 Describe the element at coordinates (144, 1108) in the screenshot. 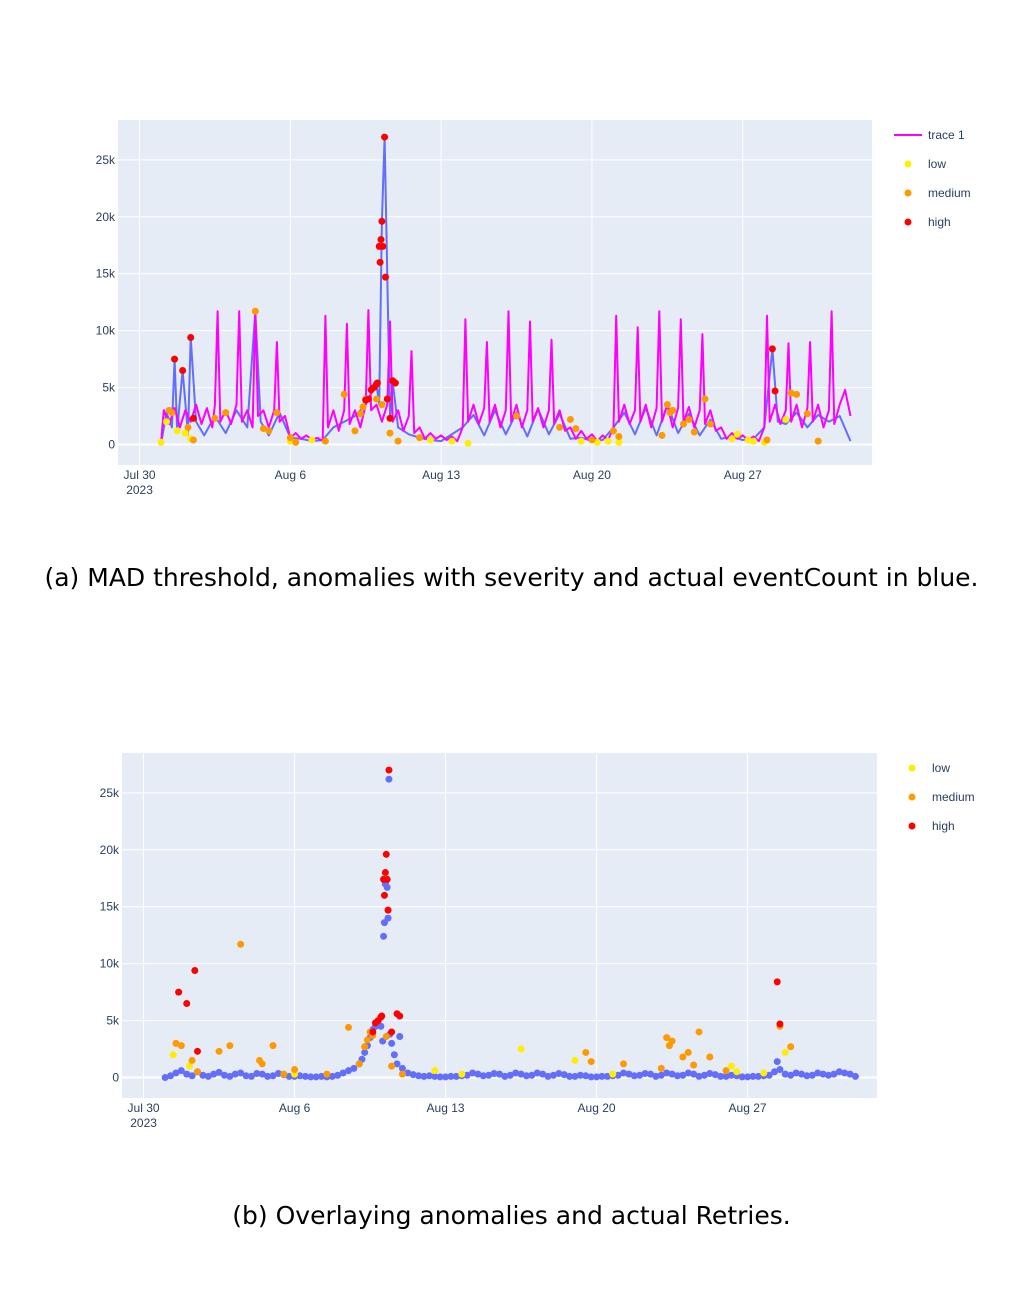

I see `x-tick-label: Jul 30` at that location.